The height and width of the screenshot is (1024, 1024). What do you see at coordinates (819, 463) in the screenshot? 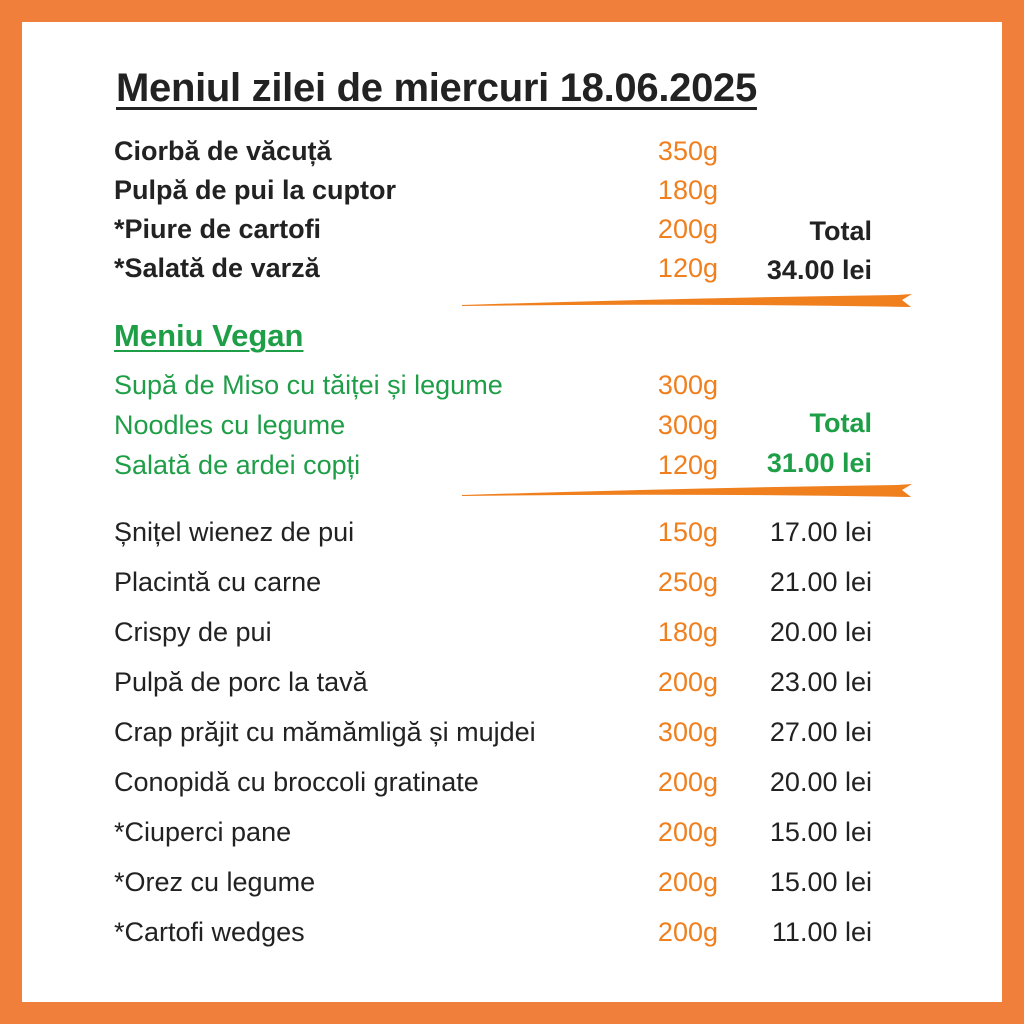
I see `vegan-total-price: 31.00 lei` at bounding box center [819, 463].